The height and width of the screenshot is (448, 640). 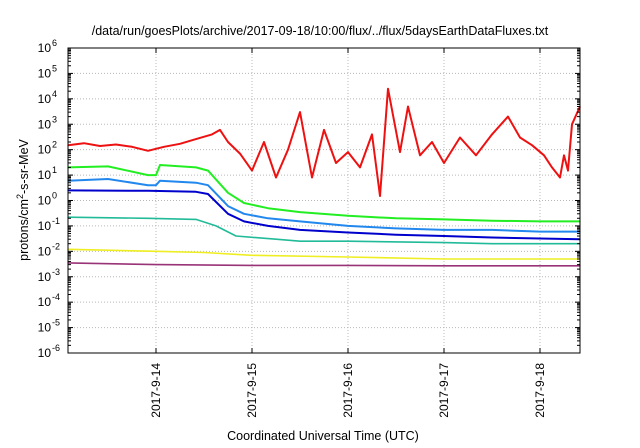 I want to click on x-tick-label: 2017-9-15, so click(x=252, y=390).